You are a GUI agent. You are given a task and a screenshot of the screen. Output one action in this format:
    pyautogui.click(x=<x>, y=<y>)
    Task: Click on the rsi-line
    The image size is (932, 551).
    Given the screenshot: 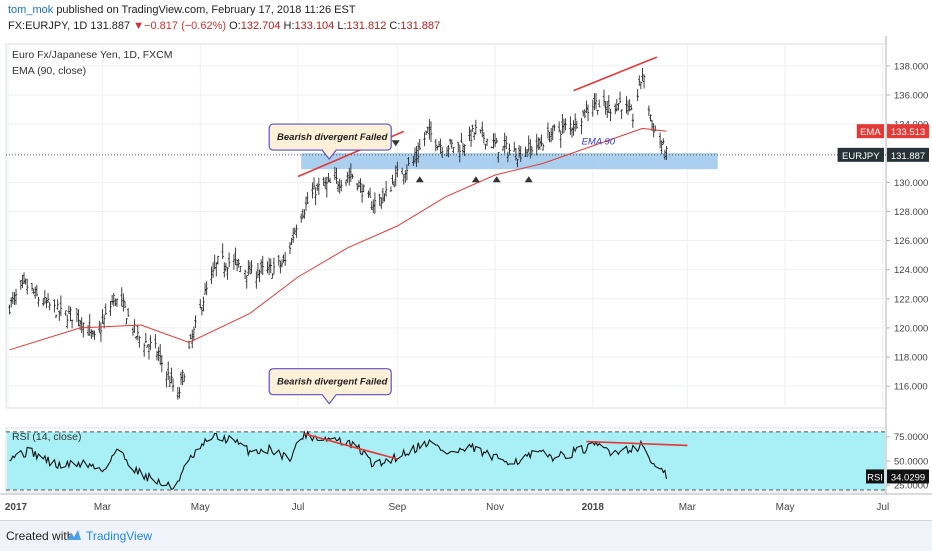 What is the action you would take?
    pyautogui.click(x=338, y=460)
    